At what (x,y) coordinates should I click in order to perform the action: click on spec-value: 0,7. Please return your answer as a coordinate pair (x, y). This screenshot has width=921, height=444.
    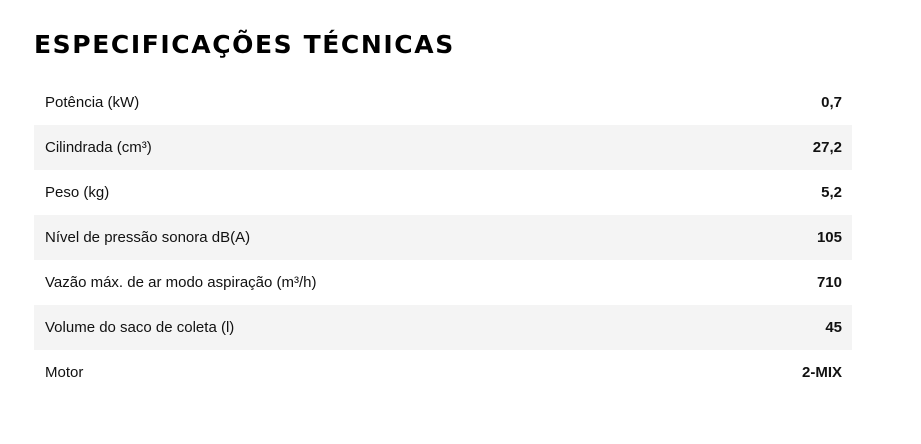
    Looking at the image, I should click on (831, 102).